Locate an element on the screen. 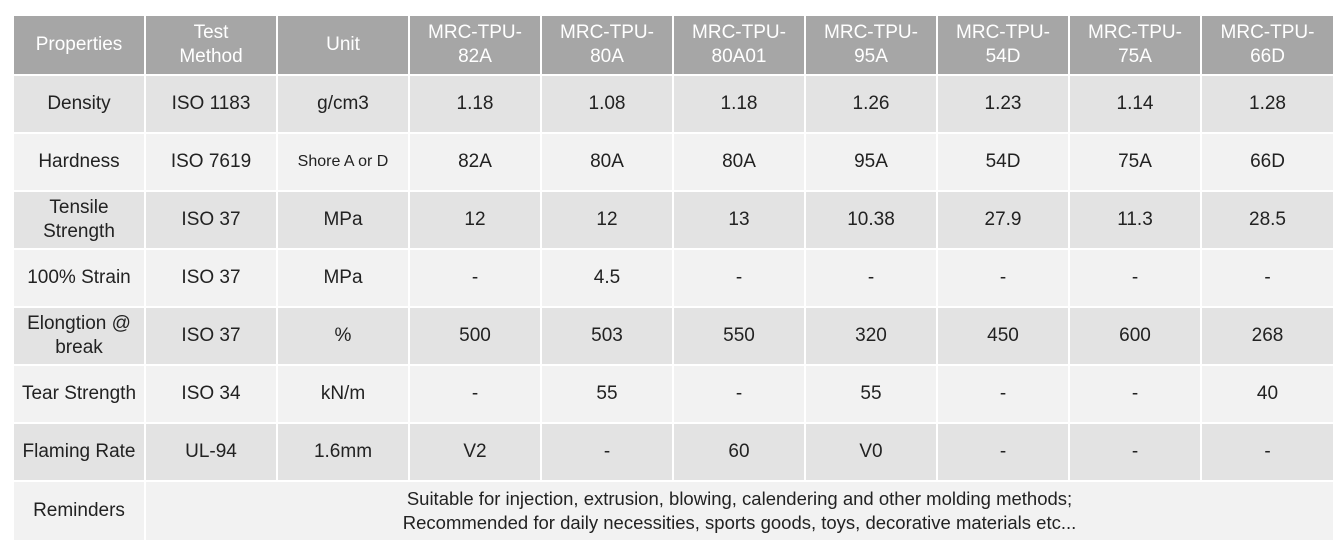  value-cell: 4.5 is located at coordinates (607, 278).